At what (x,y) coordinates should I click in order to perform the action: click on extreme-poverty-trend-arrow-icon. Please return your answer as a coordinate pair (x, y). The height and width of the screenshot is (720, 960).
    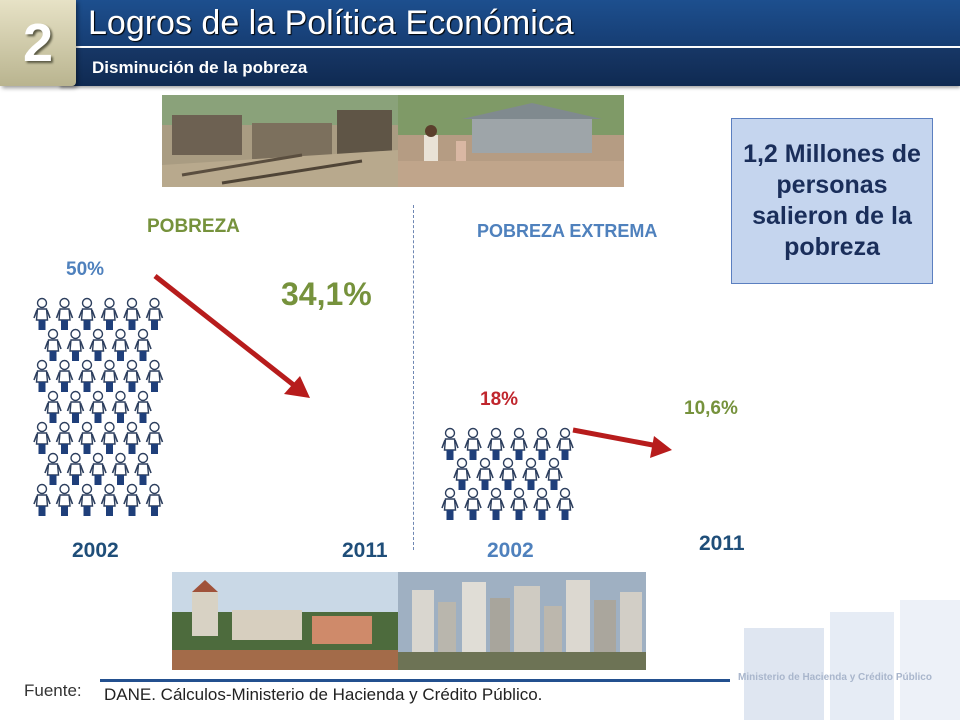
    Looking at the image, I should click on (622, 442).